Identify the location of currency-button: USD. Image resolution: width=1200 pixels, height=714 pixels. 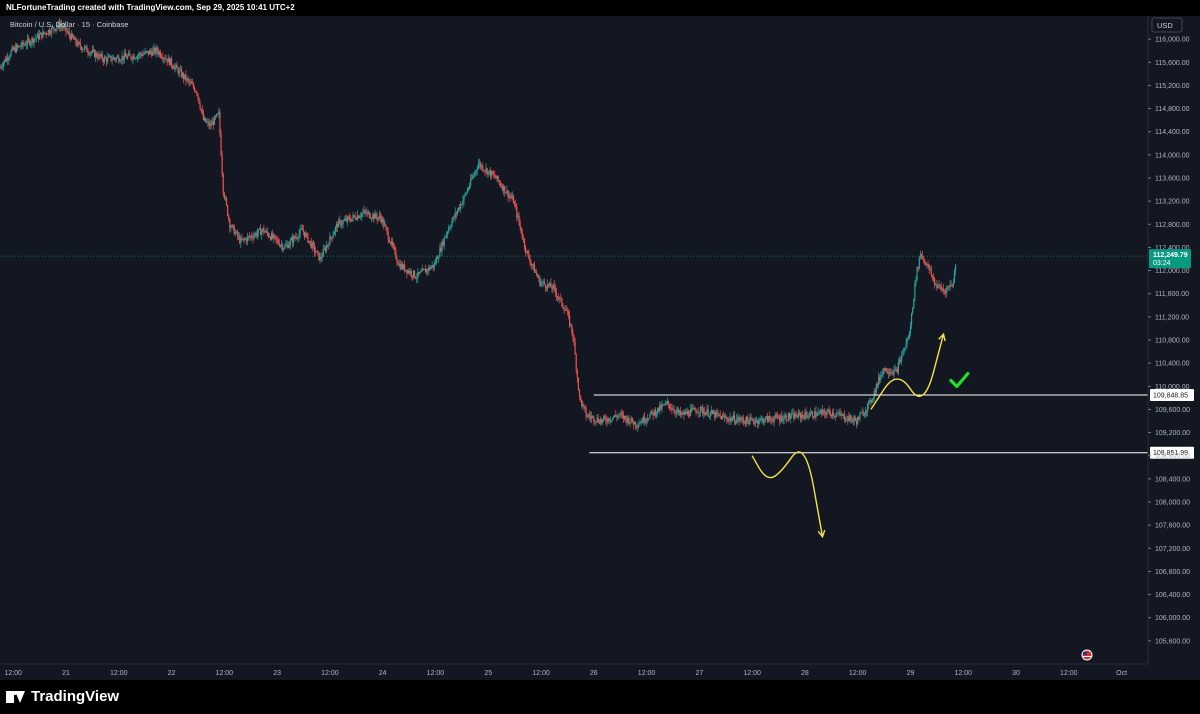
(1167, 25).